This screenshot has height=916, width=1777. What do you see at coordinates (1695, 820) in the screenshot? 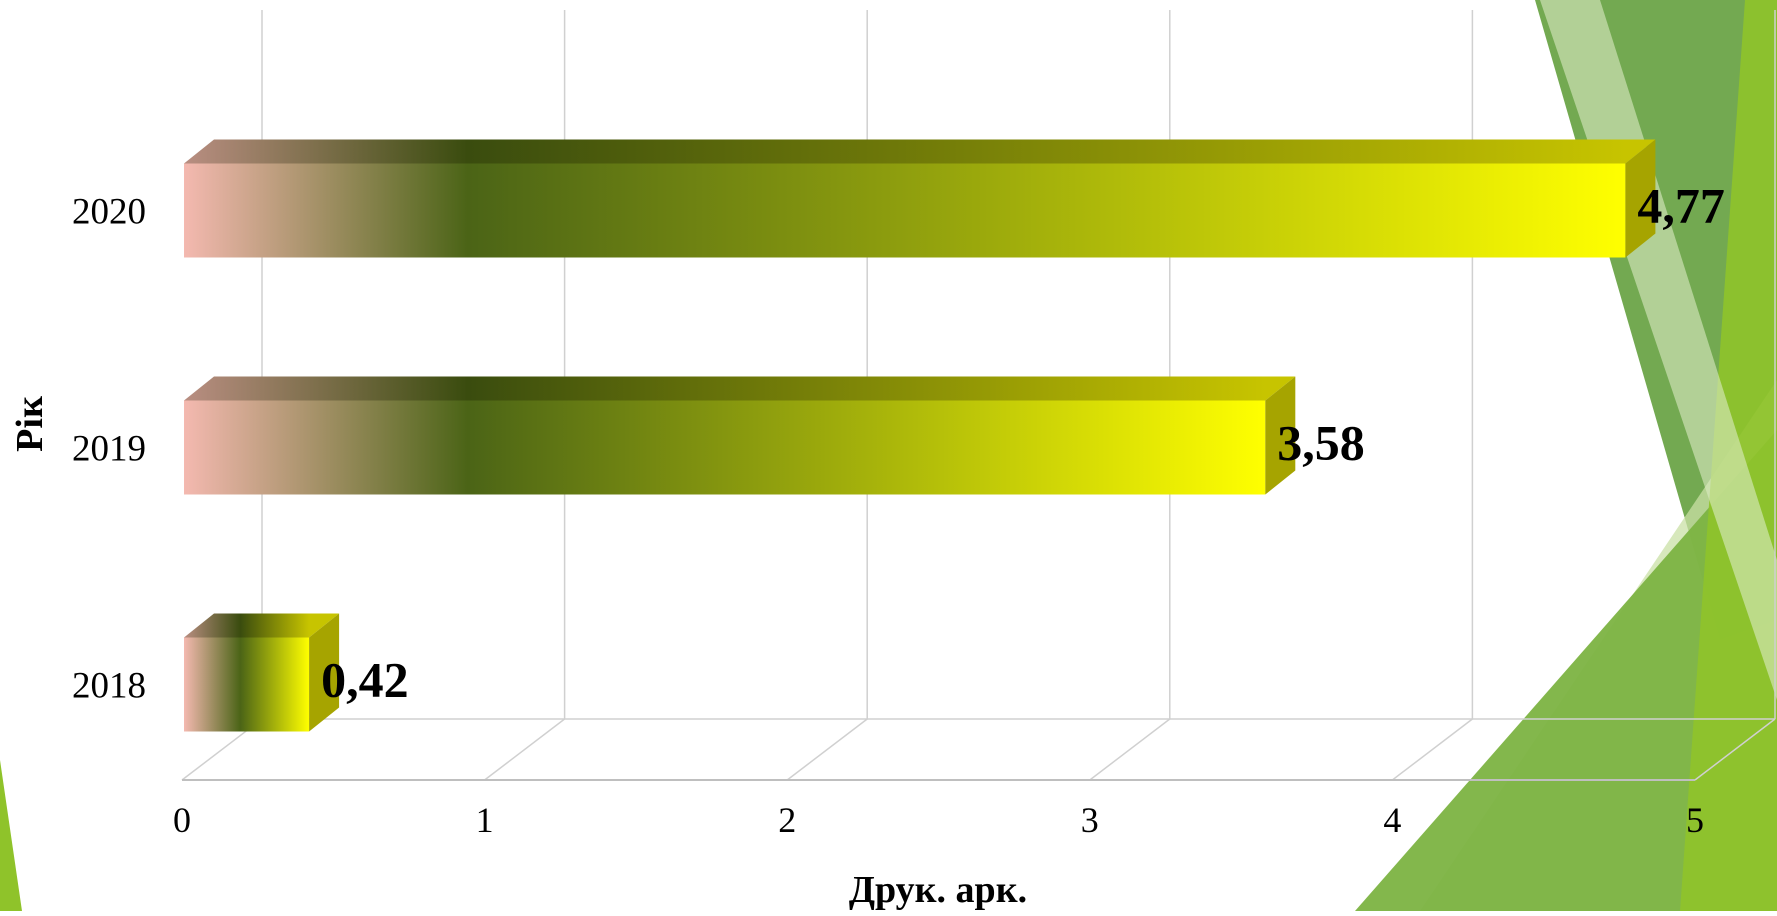
I see `x-tick-label: 5` at bounding box center [1695, 820].